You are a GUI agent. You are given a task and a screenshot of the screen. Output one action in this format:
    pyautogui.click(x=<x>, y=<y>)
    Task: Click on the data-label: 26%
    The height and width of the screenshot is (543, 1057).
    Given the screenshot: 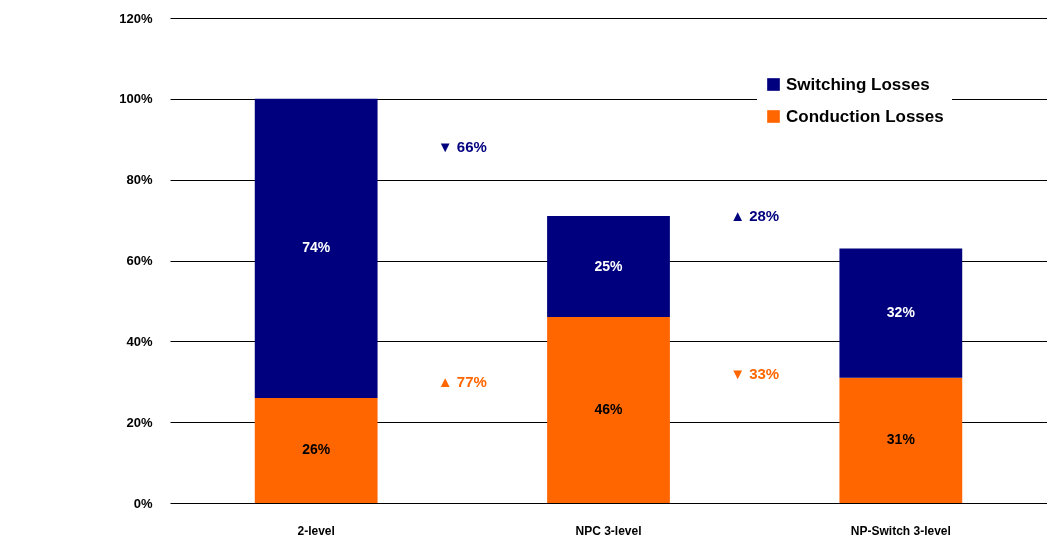 What is the action you would take?
    pyautogui.click(x=316, y=449)
    